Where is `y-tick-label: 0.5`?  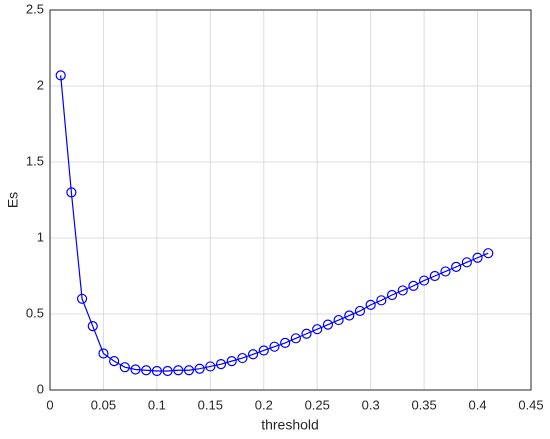
y-tick-label: 0.5 is located at coordinates (35, 312).